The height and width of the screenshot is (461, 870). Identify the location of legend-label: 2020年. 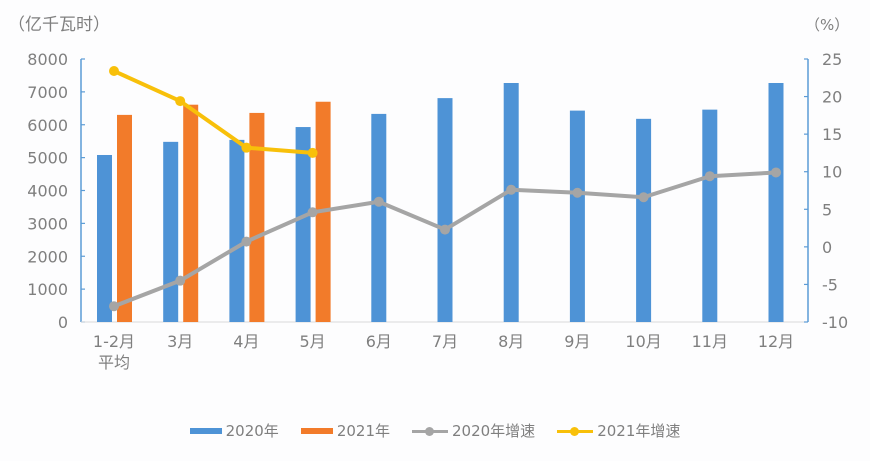
(252, 431).